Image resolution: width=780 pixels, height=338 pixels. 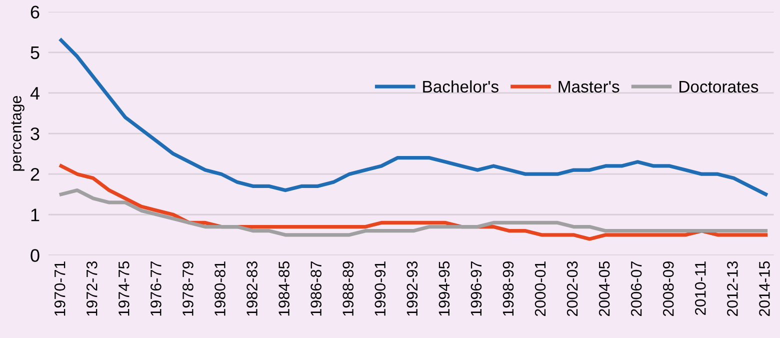 What do you see at coordinates (380, 288) in the screenshot?
I see `x-tick-label: 1990-91` at bounding box center [380, 288].